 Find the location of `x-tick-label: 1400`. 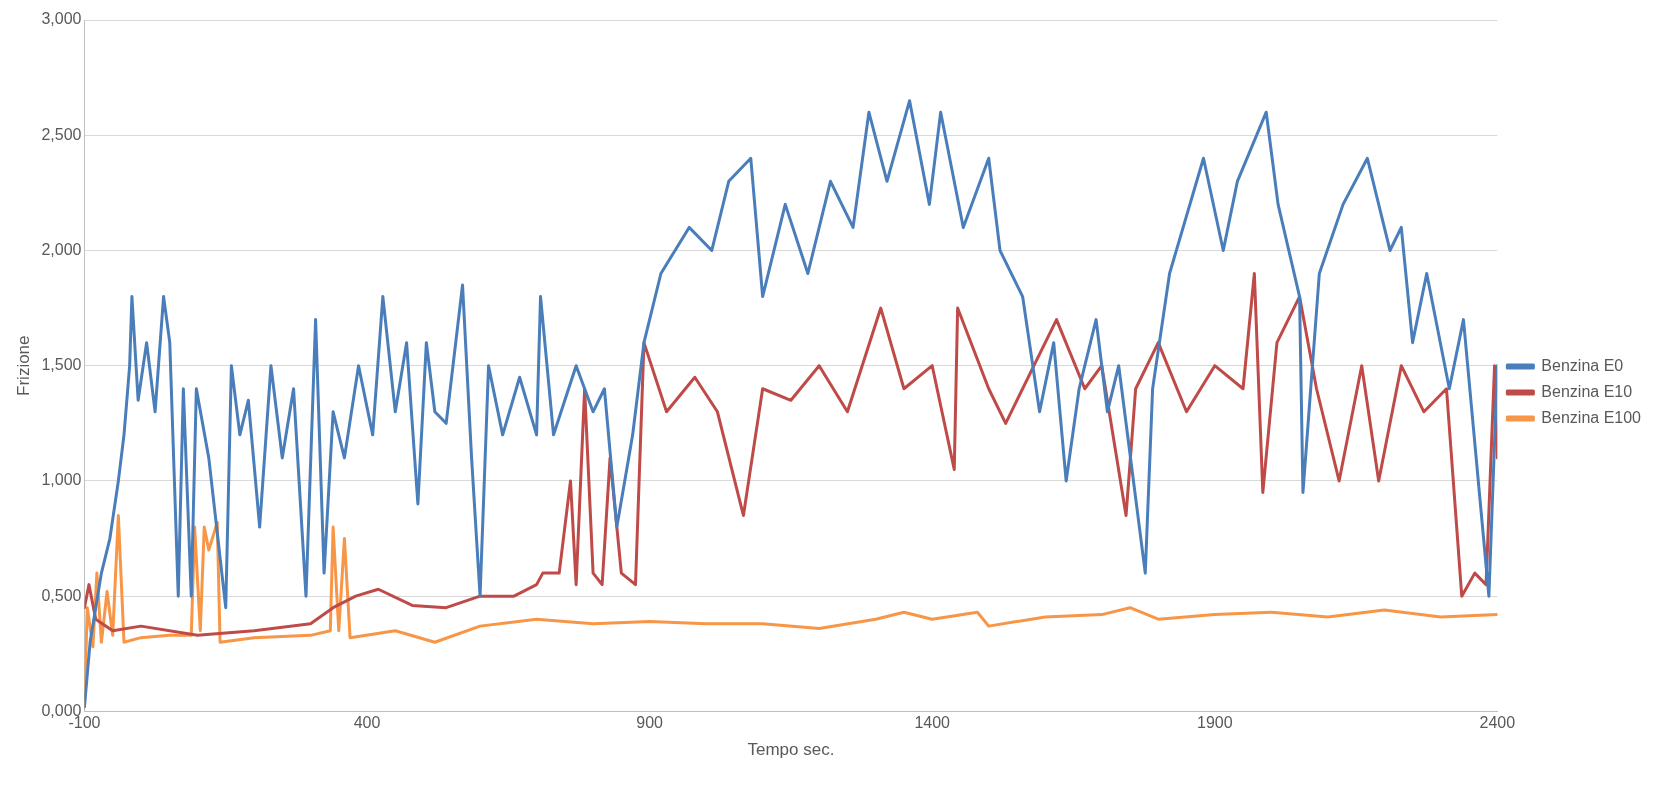

x-tick-label: 1400 is located at coordinates (932, 723).